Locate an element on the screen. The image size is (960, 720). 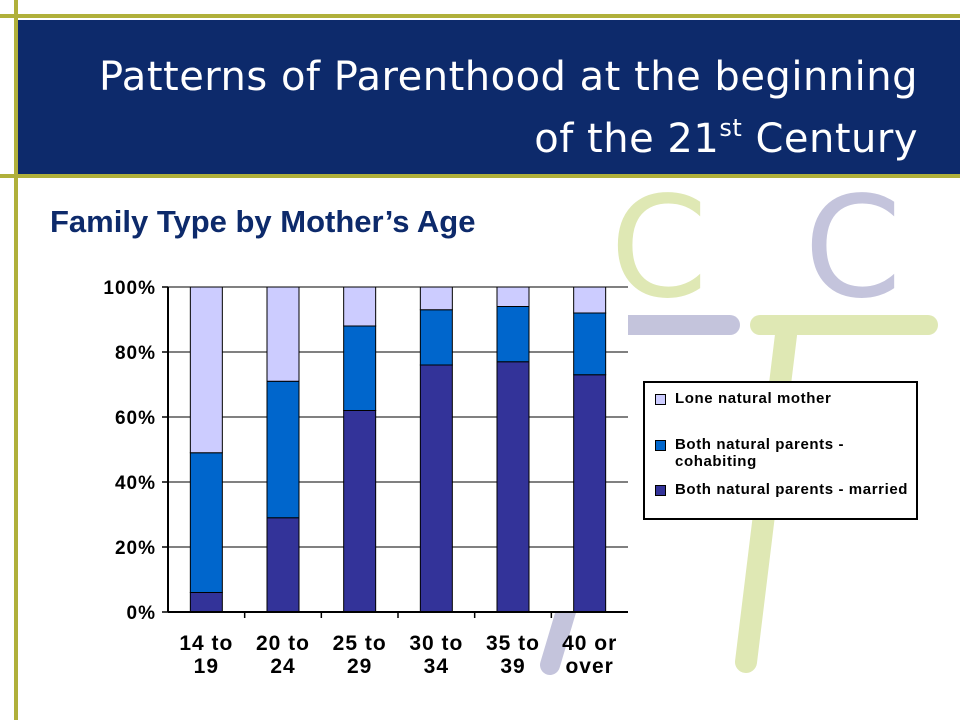
chart-subtitle: Family Type by Mother’s Age is located at coordinates (263, 221).